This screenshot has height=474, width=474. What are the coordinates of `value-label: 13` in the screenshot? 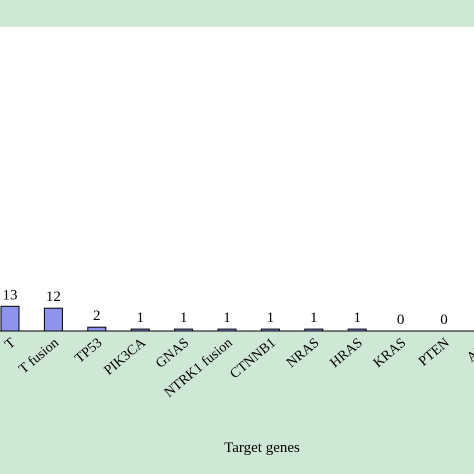 It's located at (10, 295).